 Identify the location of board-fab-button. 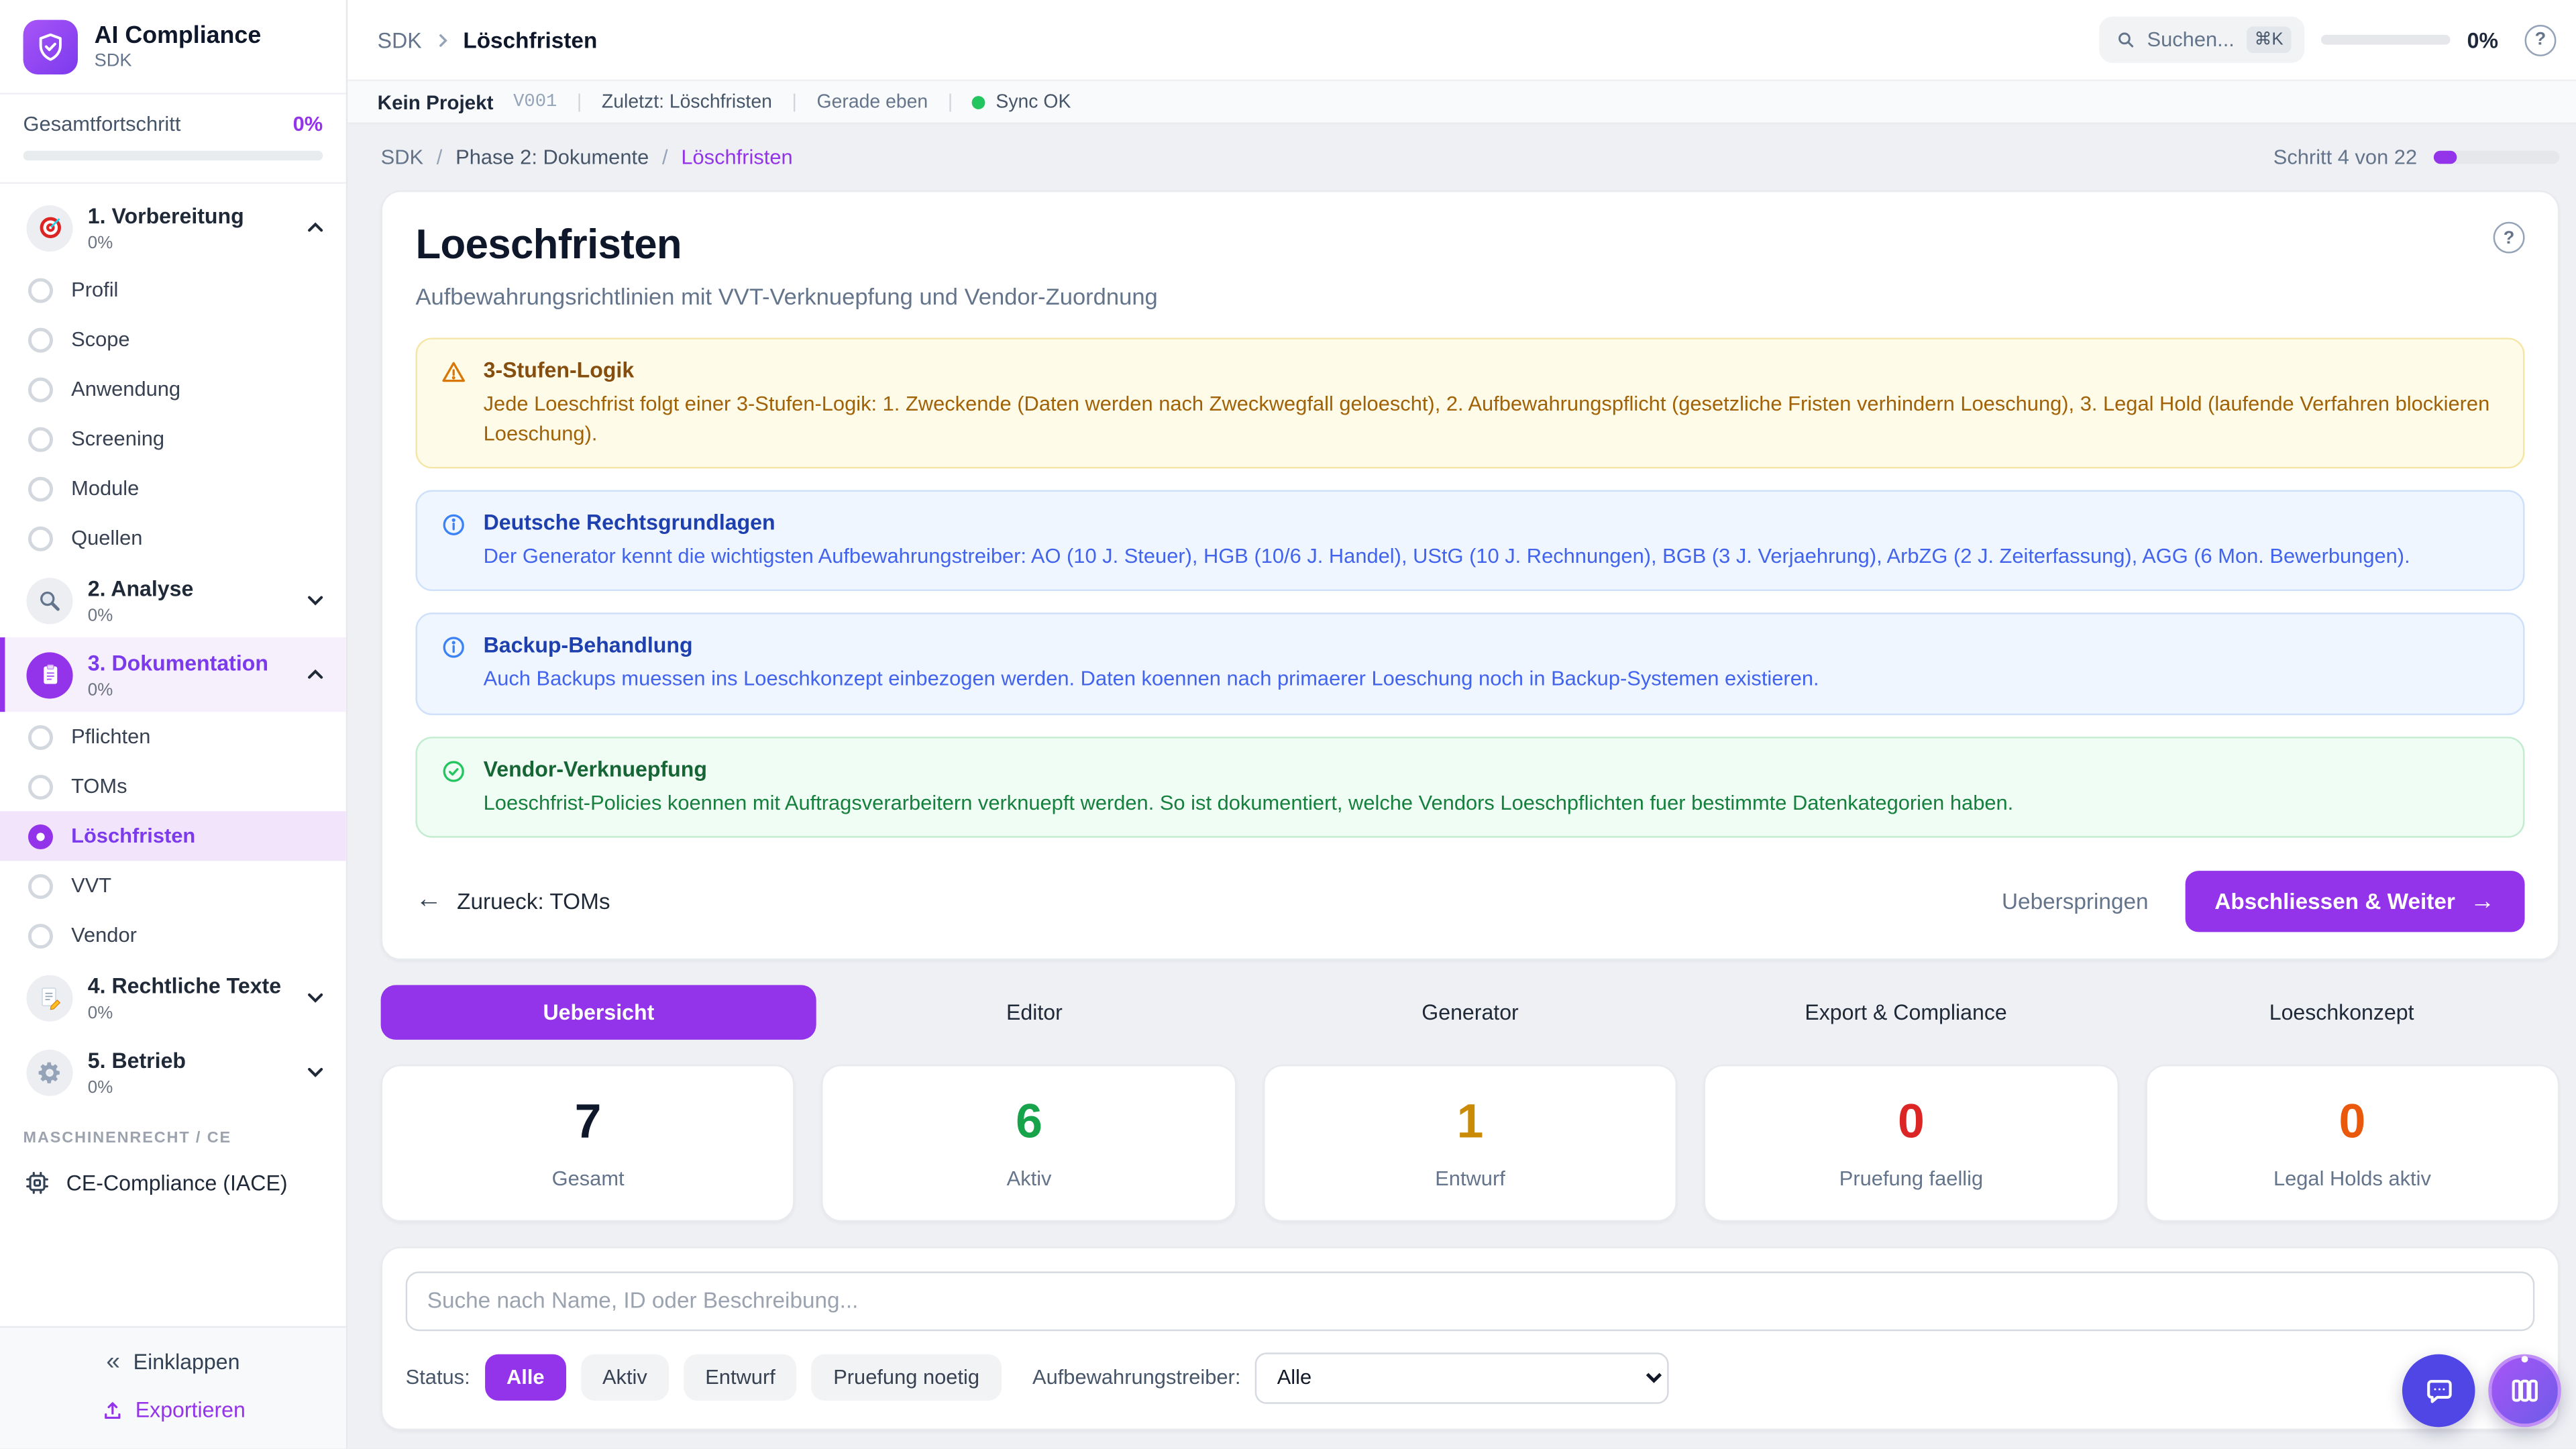
(2524, 1391).